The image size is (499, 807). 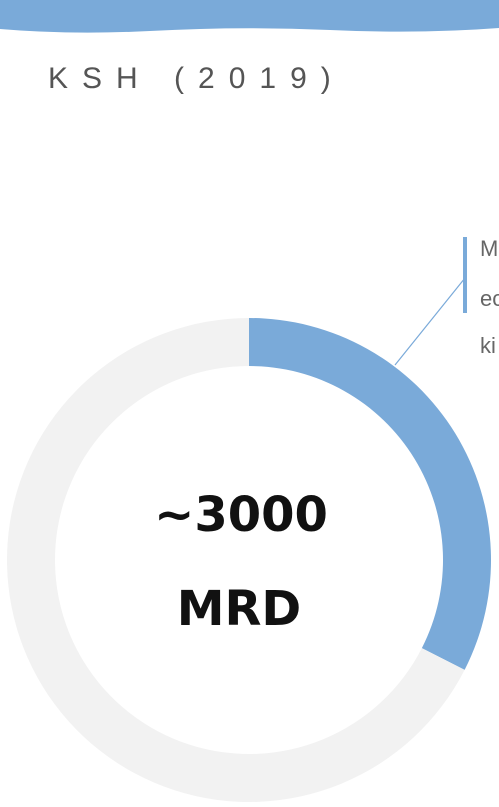 What do you see at coordinates (465, 275) in the screenshot?
I see `annotation-bar` at bounding box center [465, 275].